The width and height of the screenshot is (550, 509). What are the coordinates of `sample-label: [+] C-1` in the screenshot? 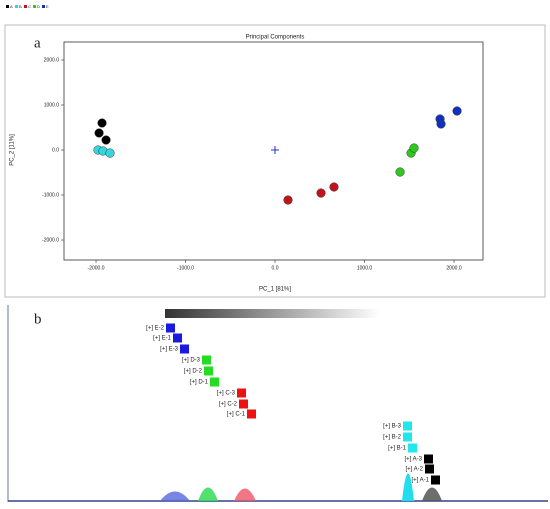 It's located at (236, 415).